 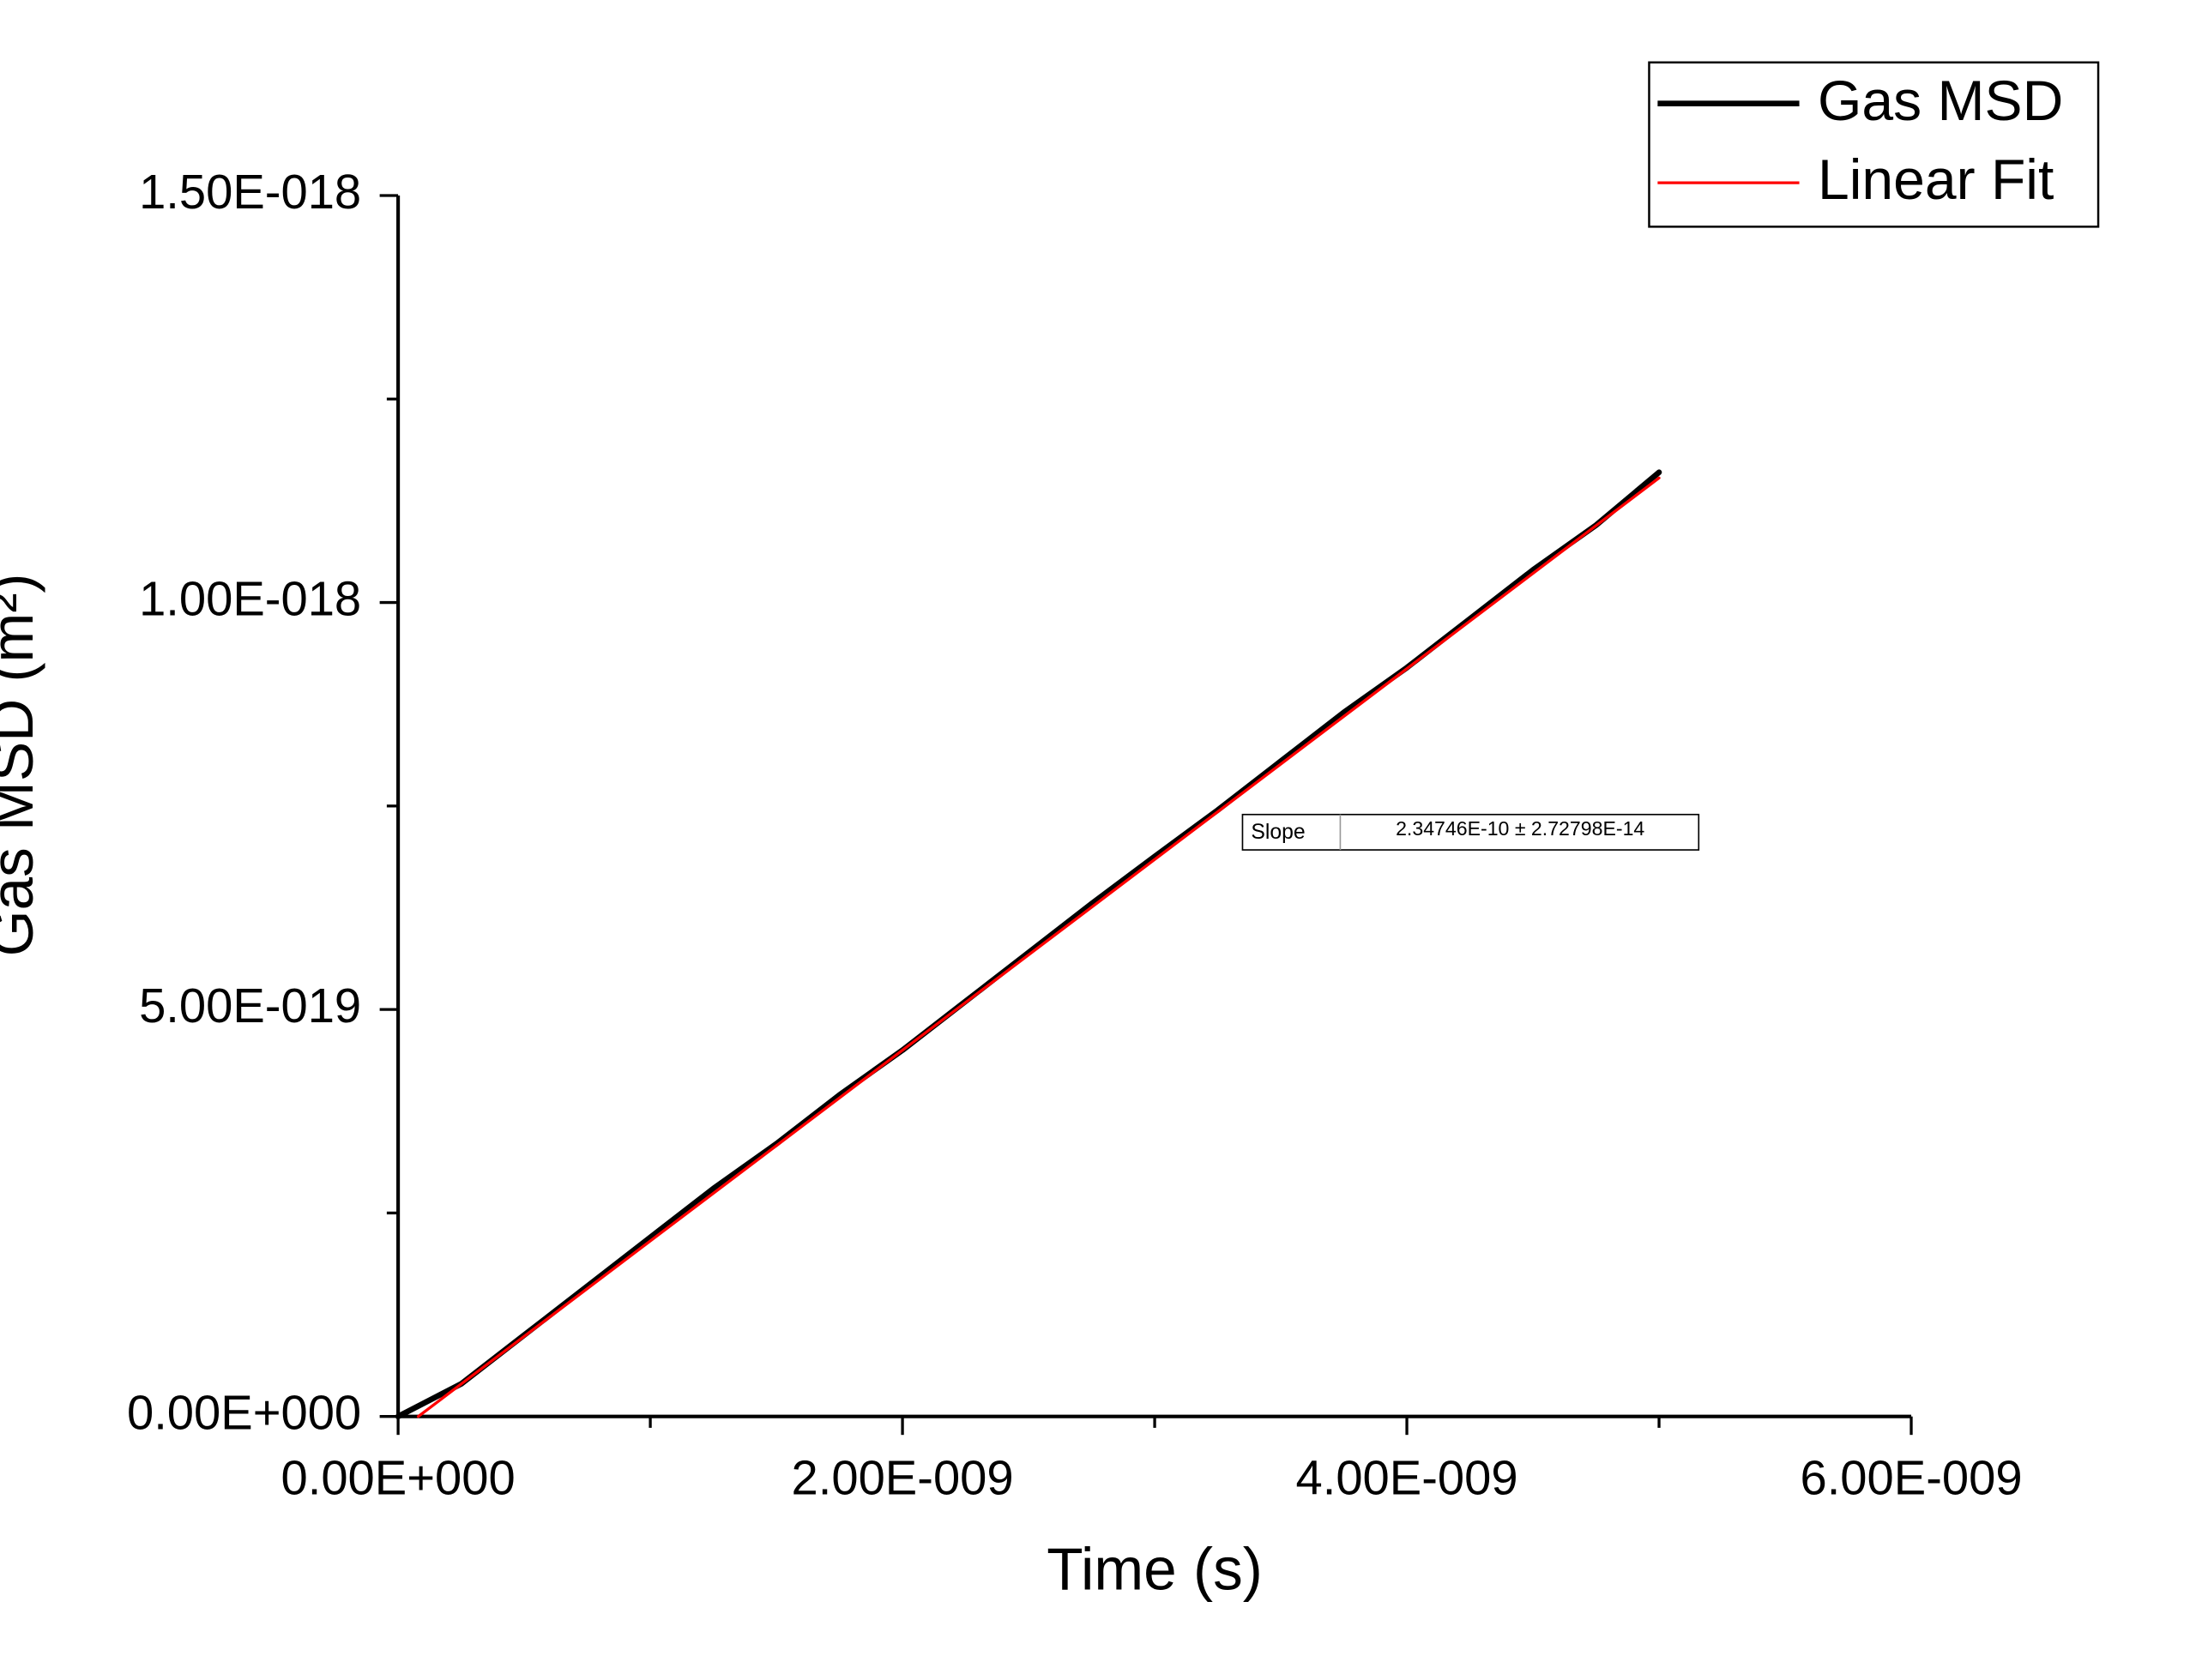 I want to click on x-axis-label: Time (s), so click(x=1155, y=1568).